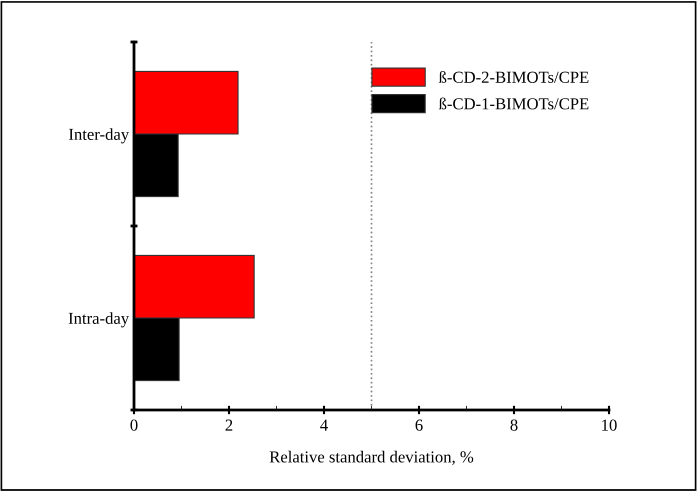 The height and width of the screenshot is (491, 697). What do you see at coordinates (229, 425) in the screenshot?
I see `x-tick-label: 2` at bounding box center [229, 425].